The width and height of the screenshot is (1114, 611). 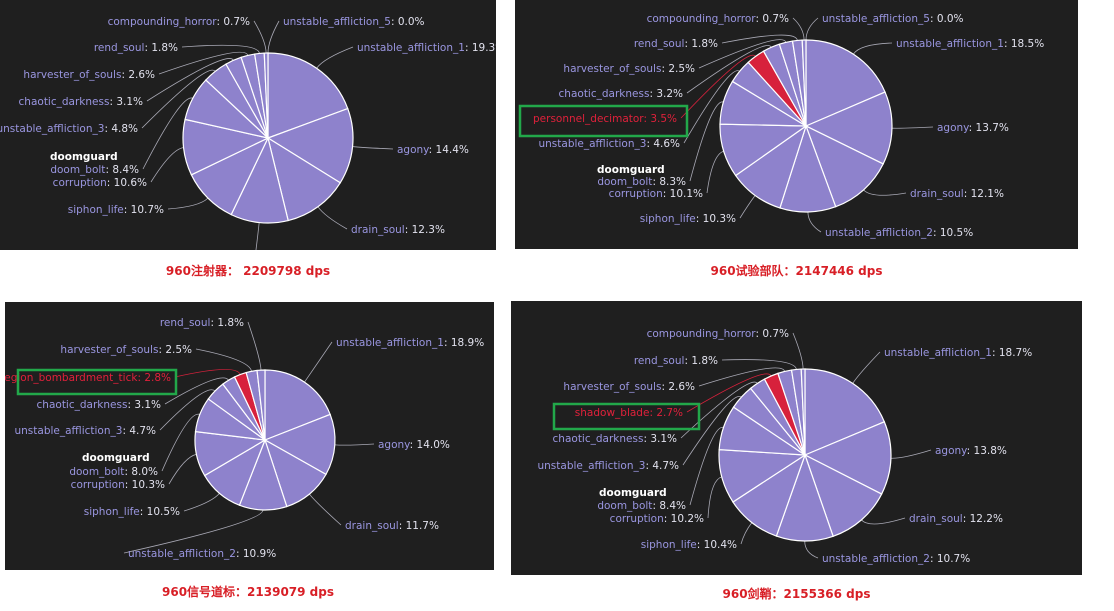 I want to click on slice-label-drain_soul: drain_soul: 11.7%, so click(x=392, y=526).